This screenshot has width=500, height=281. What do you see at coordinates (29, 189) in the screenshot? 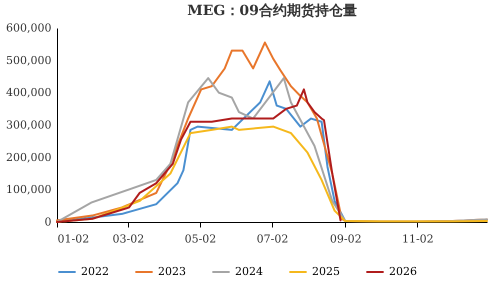
I see `y-tick-label: 100,000` at bounding box center [29, 189].